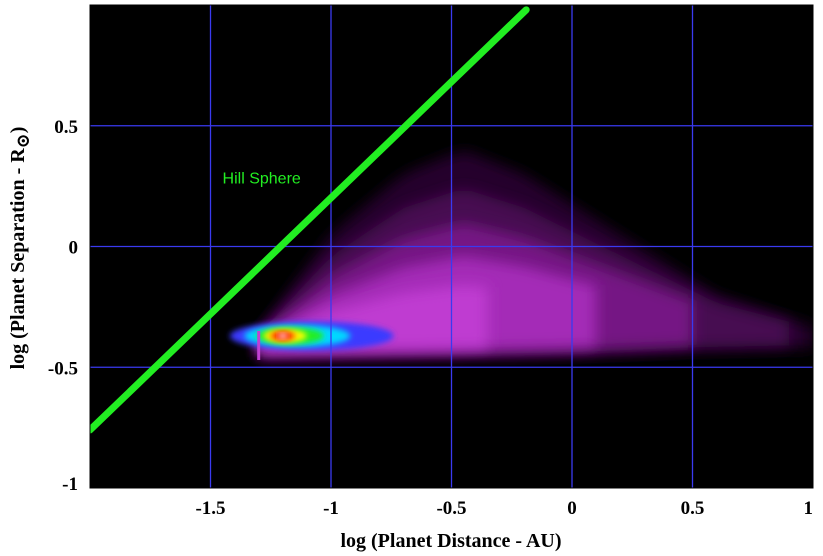  What do you see at coordinates (451, 508) in the screenshot?
I see `x-tick-label-2: -0.5` at bounding box center [451, 508].